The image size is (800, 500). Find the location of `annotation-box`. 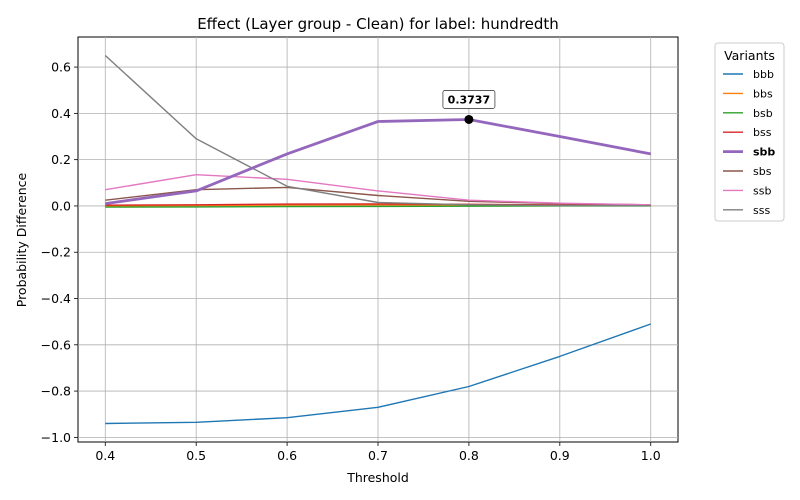

annotation-box is located at coordinates (469, 99).